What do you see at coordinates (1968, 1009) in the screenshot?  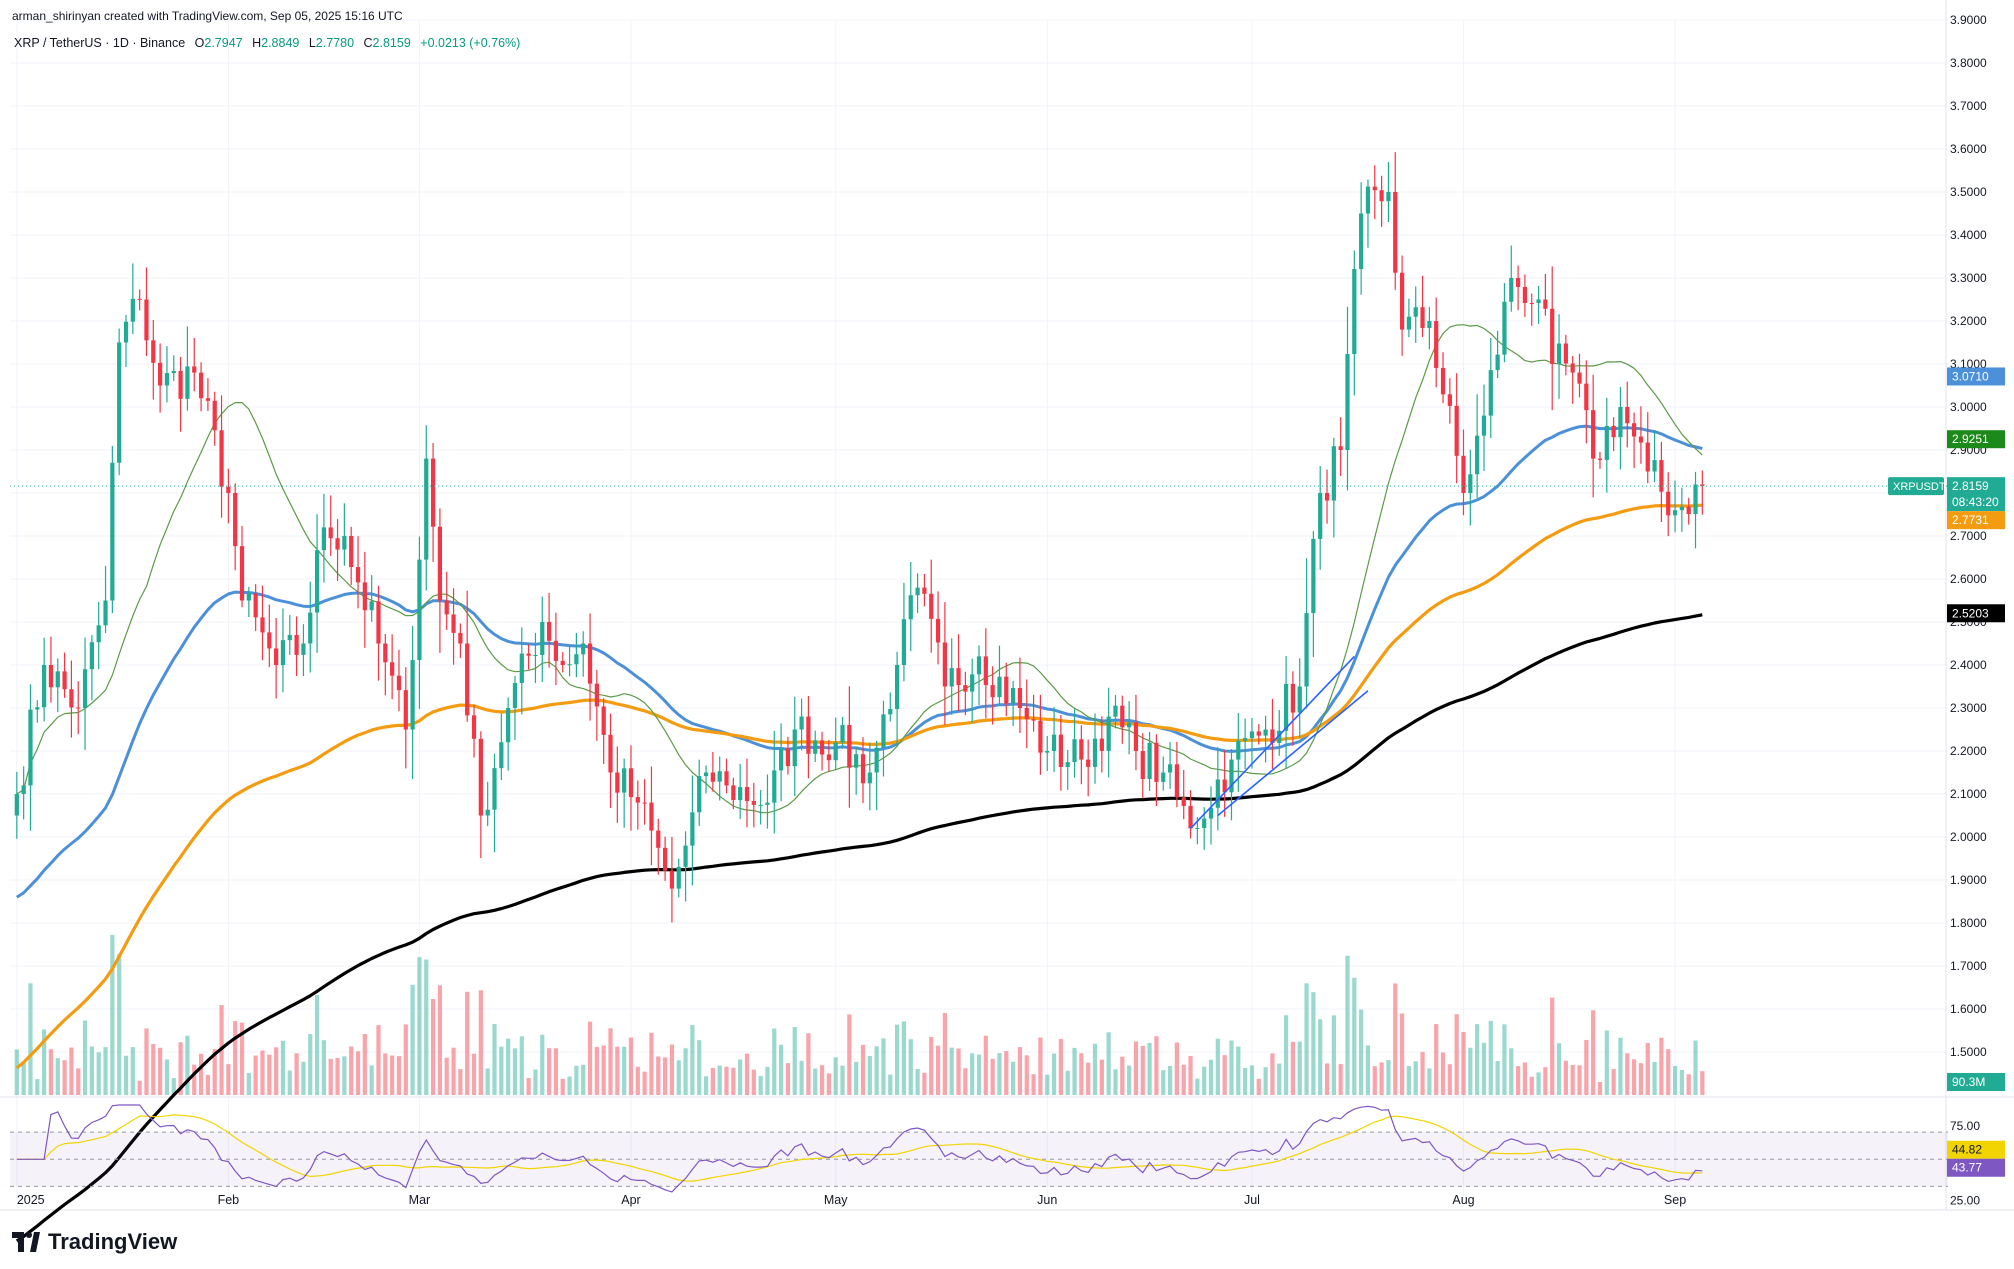 I see `y-tick-label: 1.6000` at bounding box center [1968, 1009].